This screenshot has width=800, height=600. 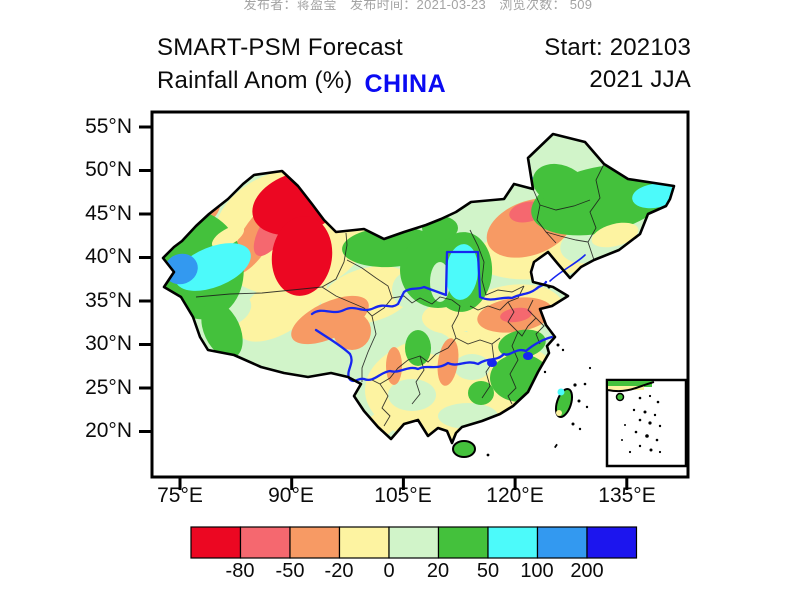 What do you see at coordinates (438, 571) in the screenshot?
I see `cb-label-20: 20` at bounding box center [438, 571].